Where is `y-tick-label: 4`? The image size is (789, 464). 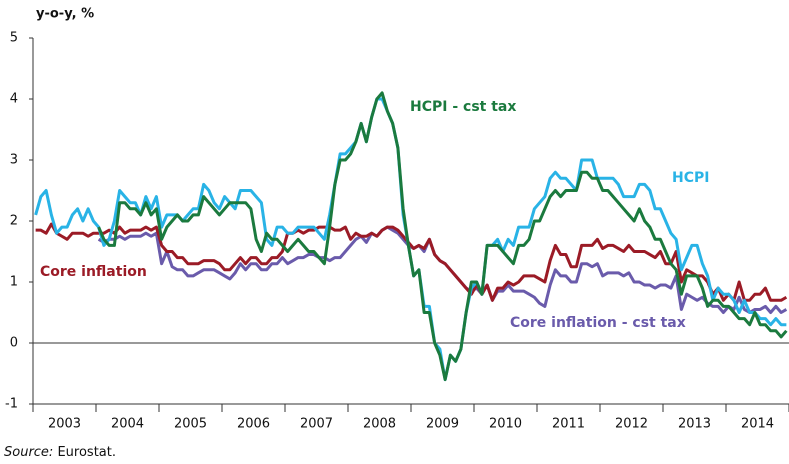
y-tick-label: 4 is located at coordinates (14, 99).